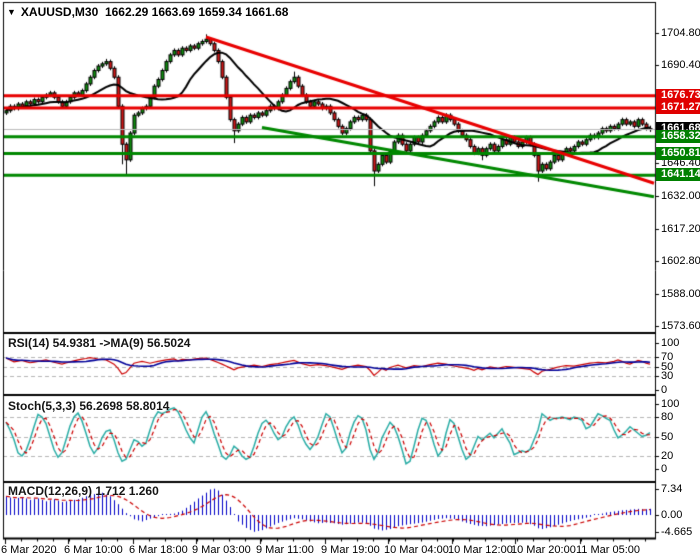 The height and width of the screenshot is (560, 700). Describe the element at coordinates (667, 357) in the screenshot. I see `rsi-tick-label: 70` at that location.